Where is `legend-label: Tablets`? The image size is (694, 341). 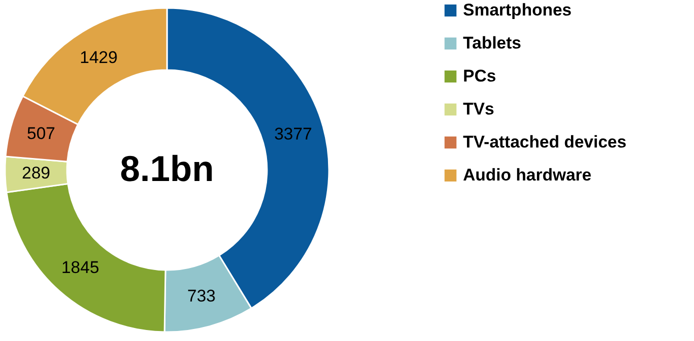 legend-label: Tablets is located at coordinates (492, 43).